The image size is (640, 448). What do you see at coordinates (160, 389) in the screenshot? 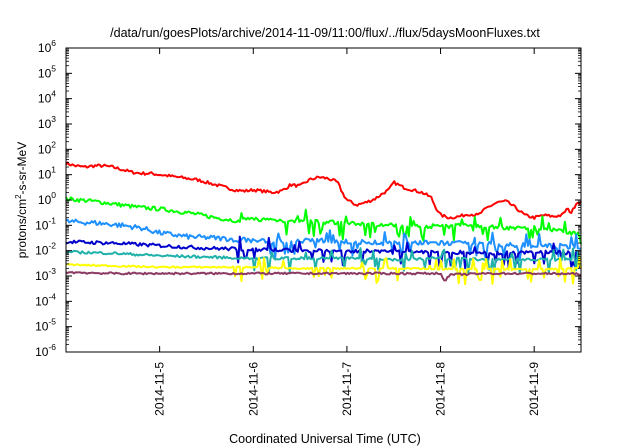
I see `x-tick-label: 2014-11-5` at bounding box center [160, 389].